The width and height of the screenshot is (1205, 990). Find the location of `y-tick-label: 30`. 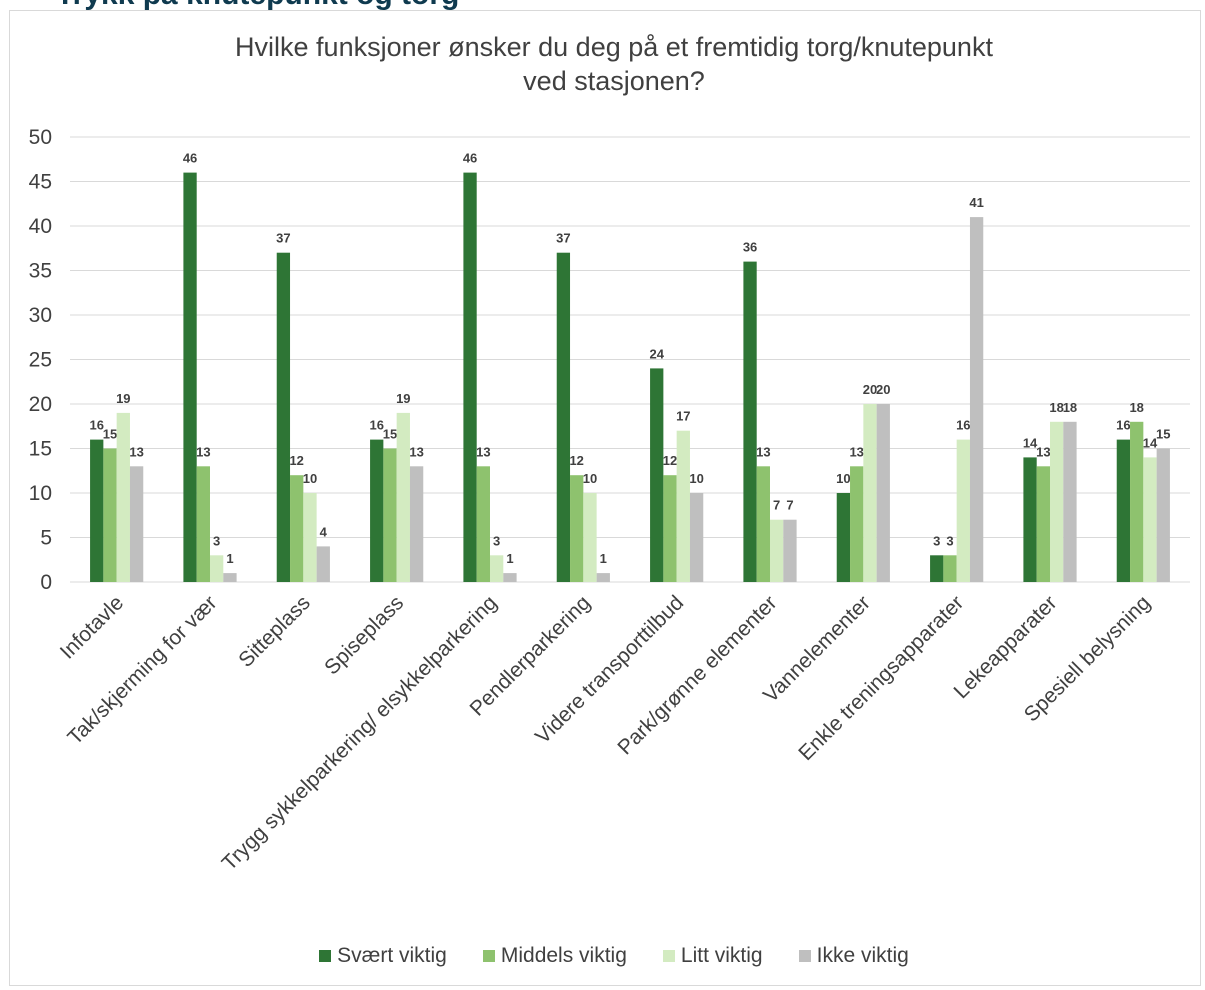

y-tick-label: 30 is located at coordinates (40, 315).